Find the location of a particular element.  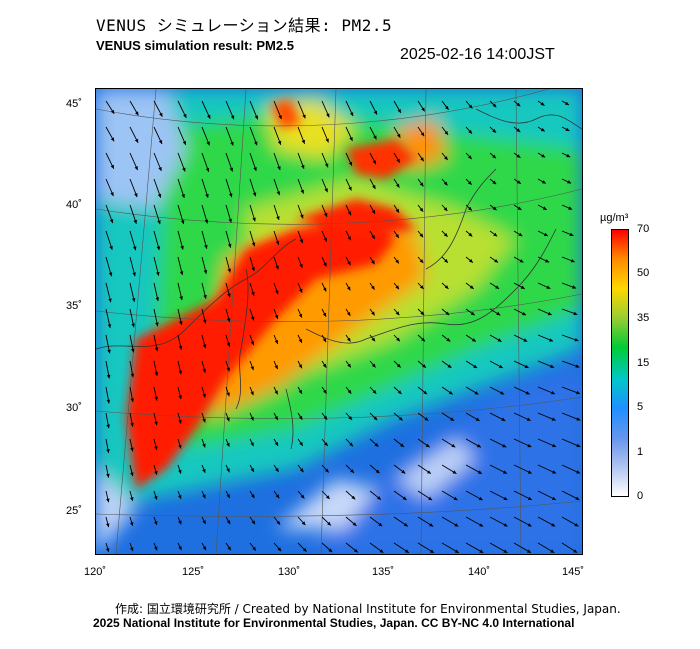

colorbar-label-70: 70 is located at coordinates (643, 229).